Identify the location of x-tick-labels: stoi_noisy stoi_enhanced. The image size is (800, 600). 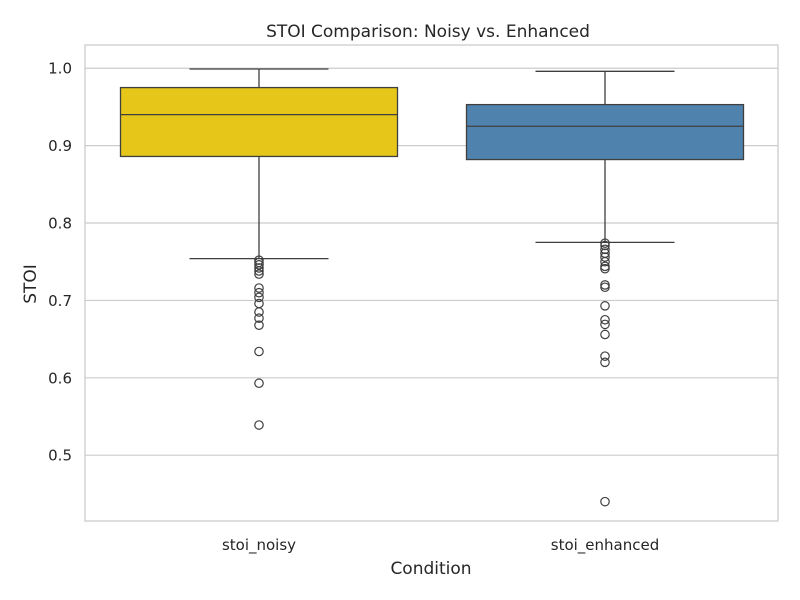
(440, 545).